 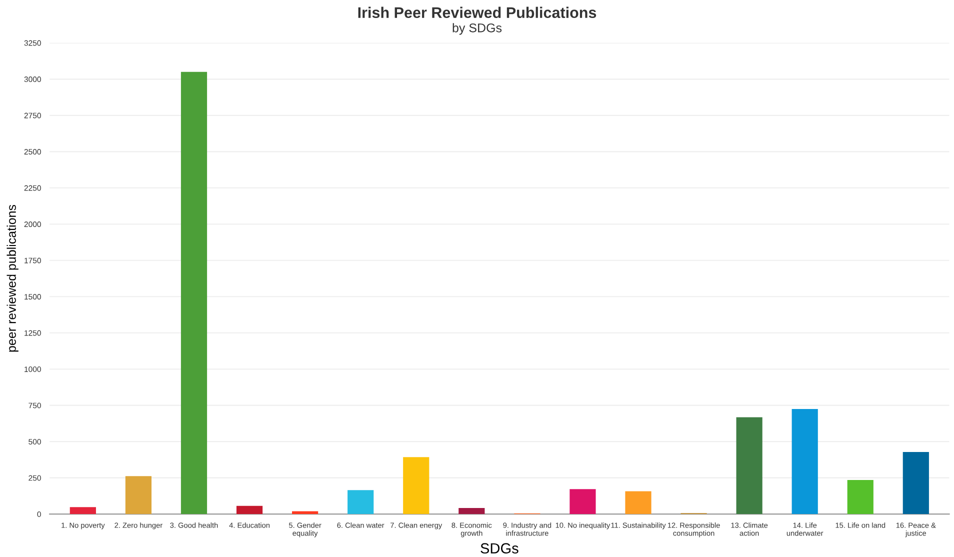 I want to click on chart-subtitle: by SDGs, so click(x=477, y=29).